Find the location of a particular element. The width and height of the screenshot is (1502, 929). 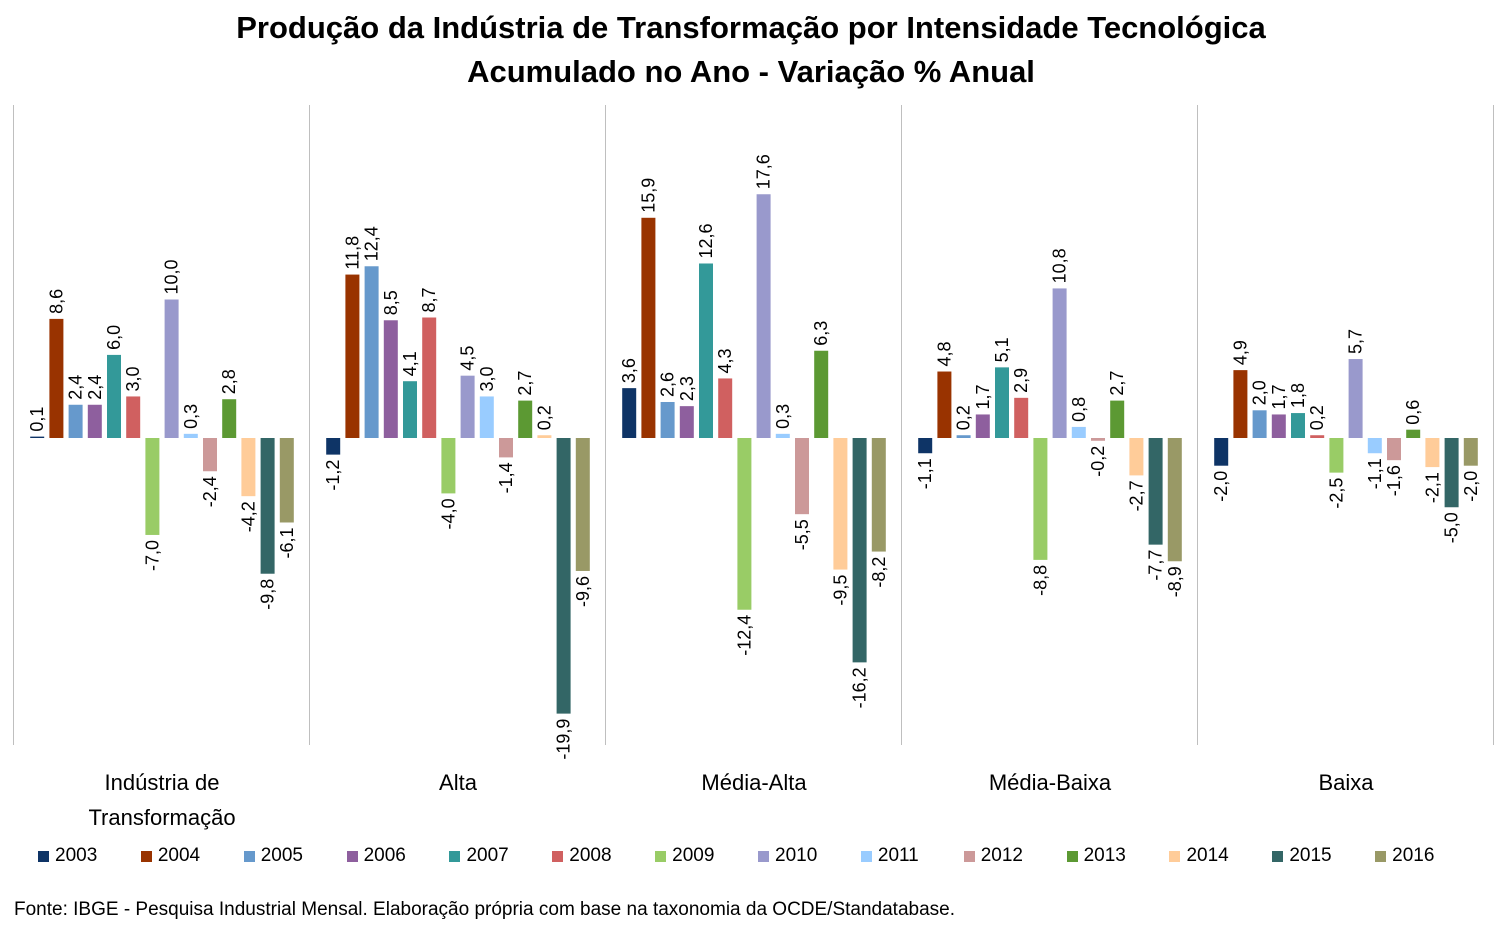

data-label: -7,0 is located at coordinates (152, 555).